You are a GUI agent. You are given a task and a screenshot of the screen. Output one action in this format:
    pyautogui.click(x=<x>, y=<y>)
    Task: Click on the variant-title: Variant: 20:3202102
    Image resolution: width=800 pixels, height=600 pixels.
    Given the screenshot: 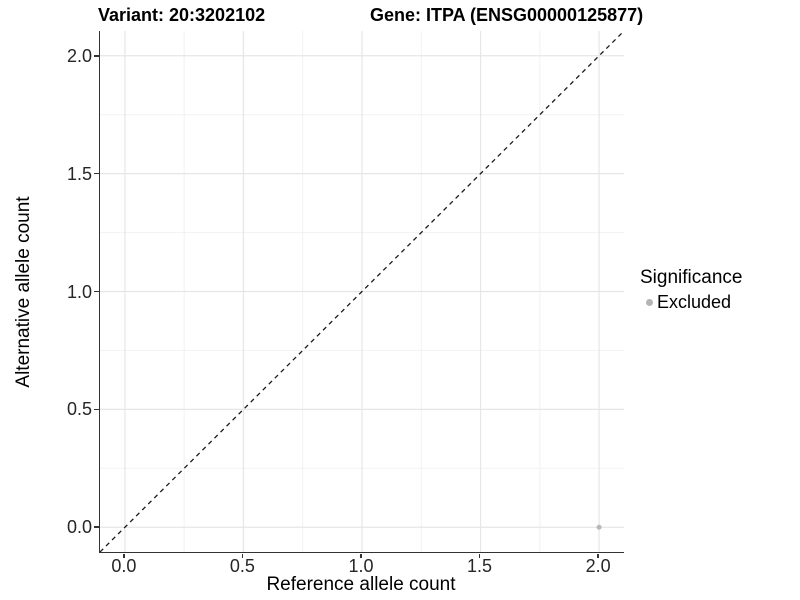 What is the action you would take?
    pyautogui.click(x=182, y=15)
    